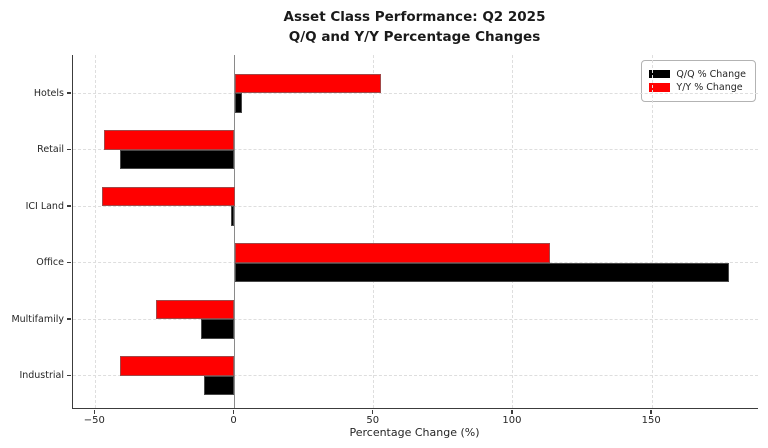 Image resolution: width=768 pixels, height=448 pixels. I want to click on zero-line, so click(234, 231).